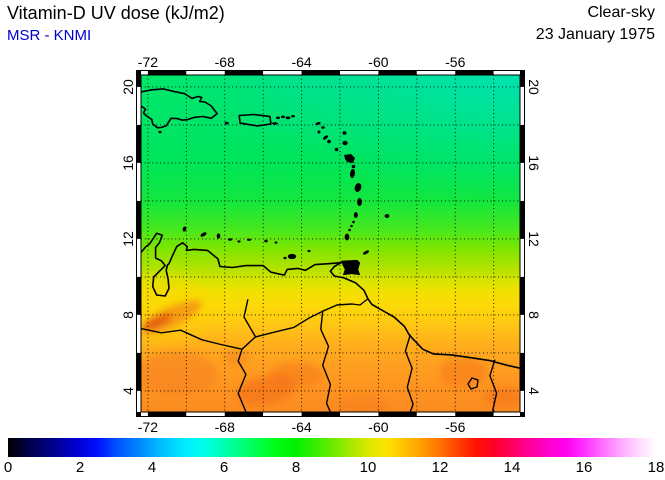  What do you see at coordinates (455, 62) in the screenshot?
I see `x-tick-top: -56` at bounding box center [455, 62].